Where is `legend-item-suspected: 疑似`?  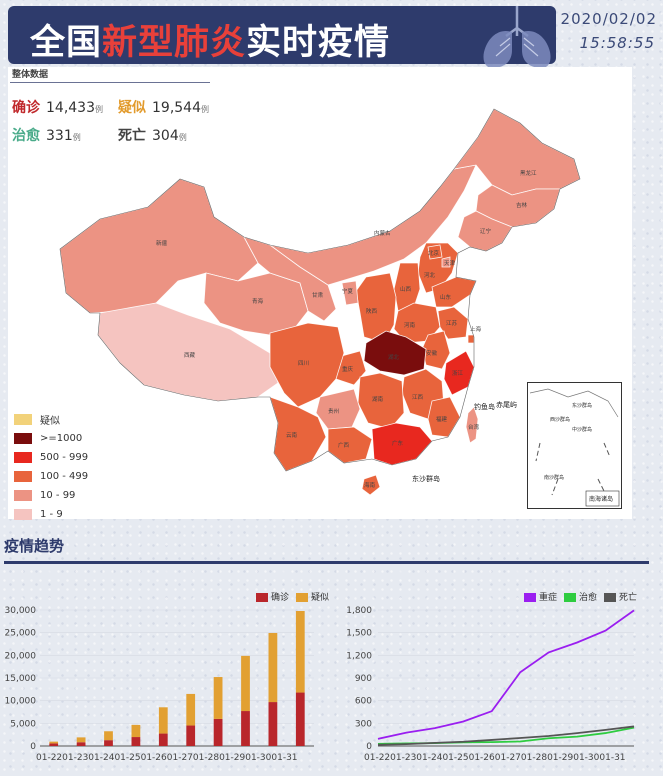 legend-item-suspected: 疑似 is located at coordinates (51, 419).